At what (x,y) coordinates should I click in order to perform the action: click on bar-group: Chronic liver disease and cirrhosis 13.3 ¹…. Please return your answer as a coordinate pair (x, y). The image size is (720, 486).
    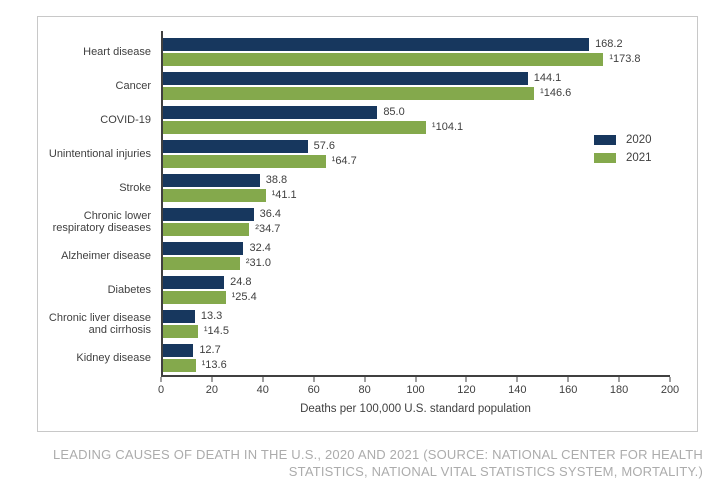
    Looking at the image, I should click on (354, 324).